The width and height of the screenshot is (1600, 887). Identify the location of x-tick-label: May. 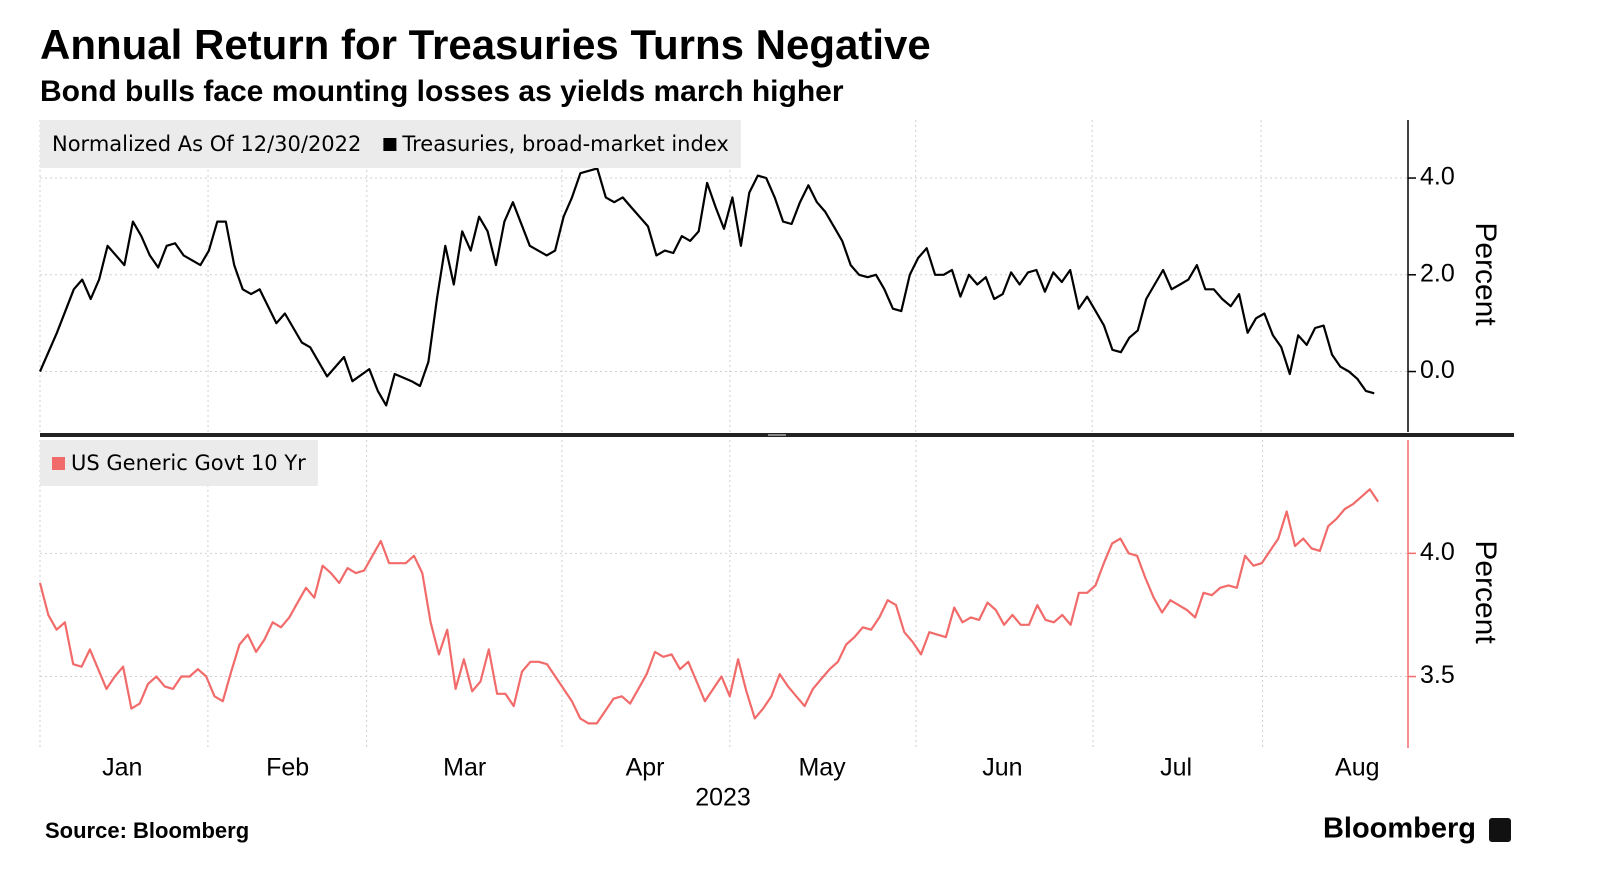
(822, 768).